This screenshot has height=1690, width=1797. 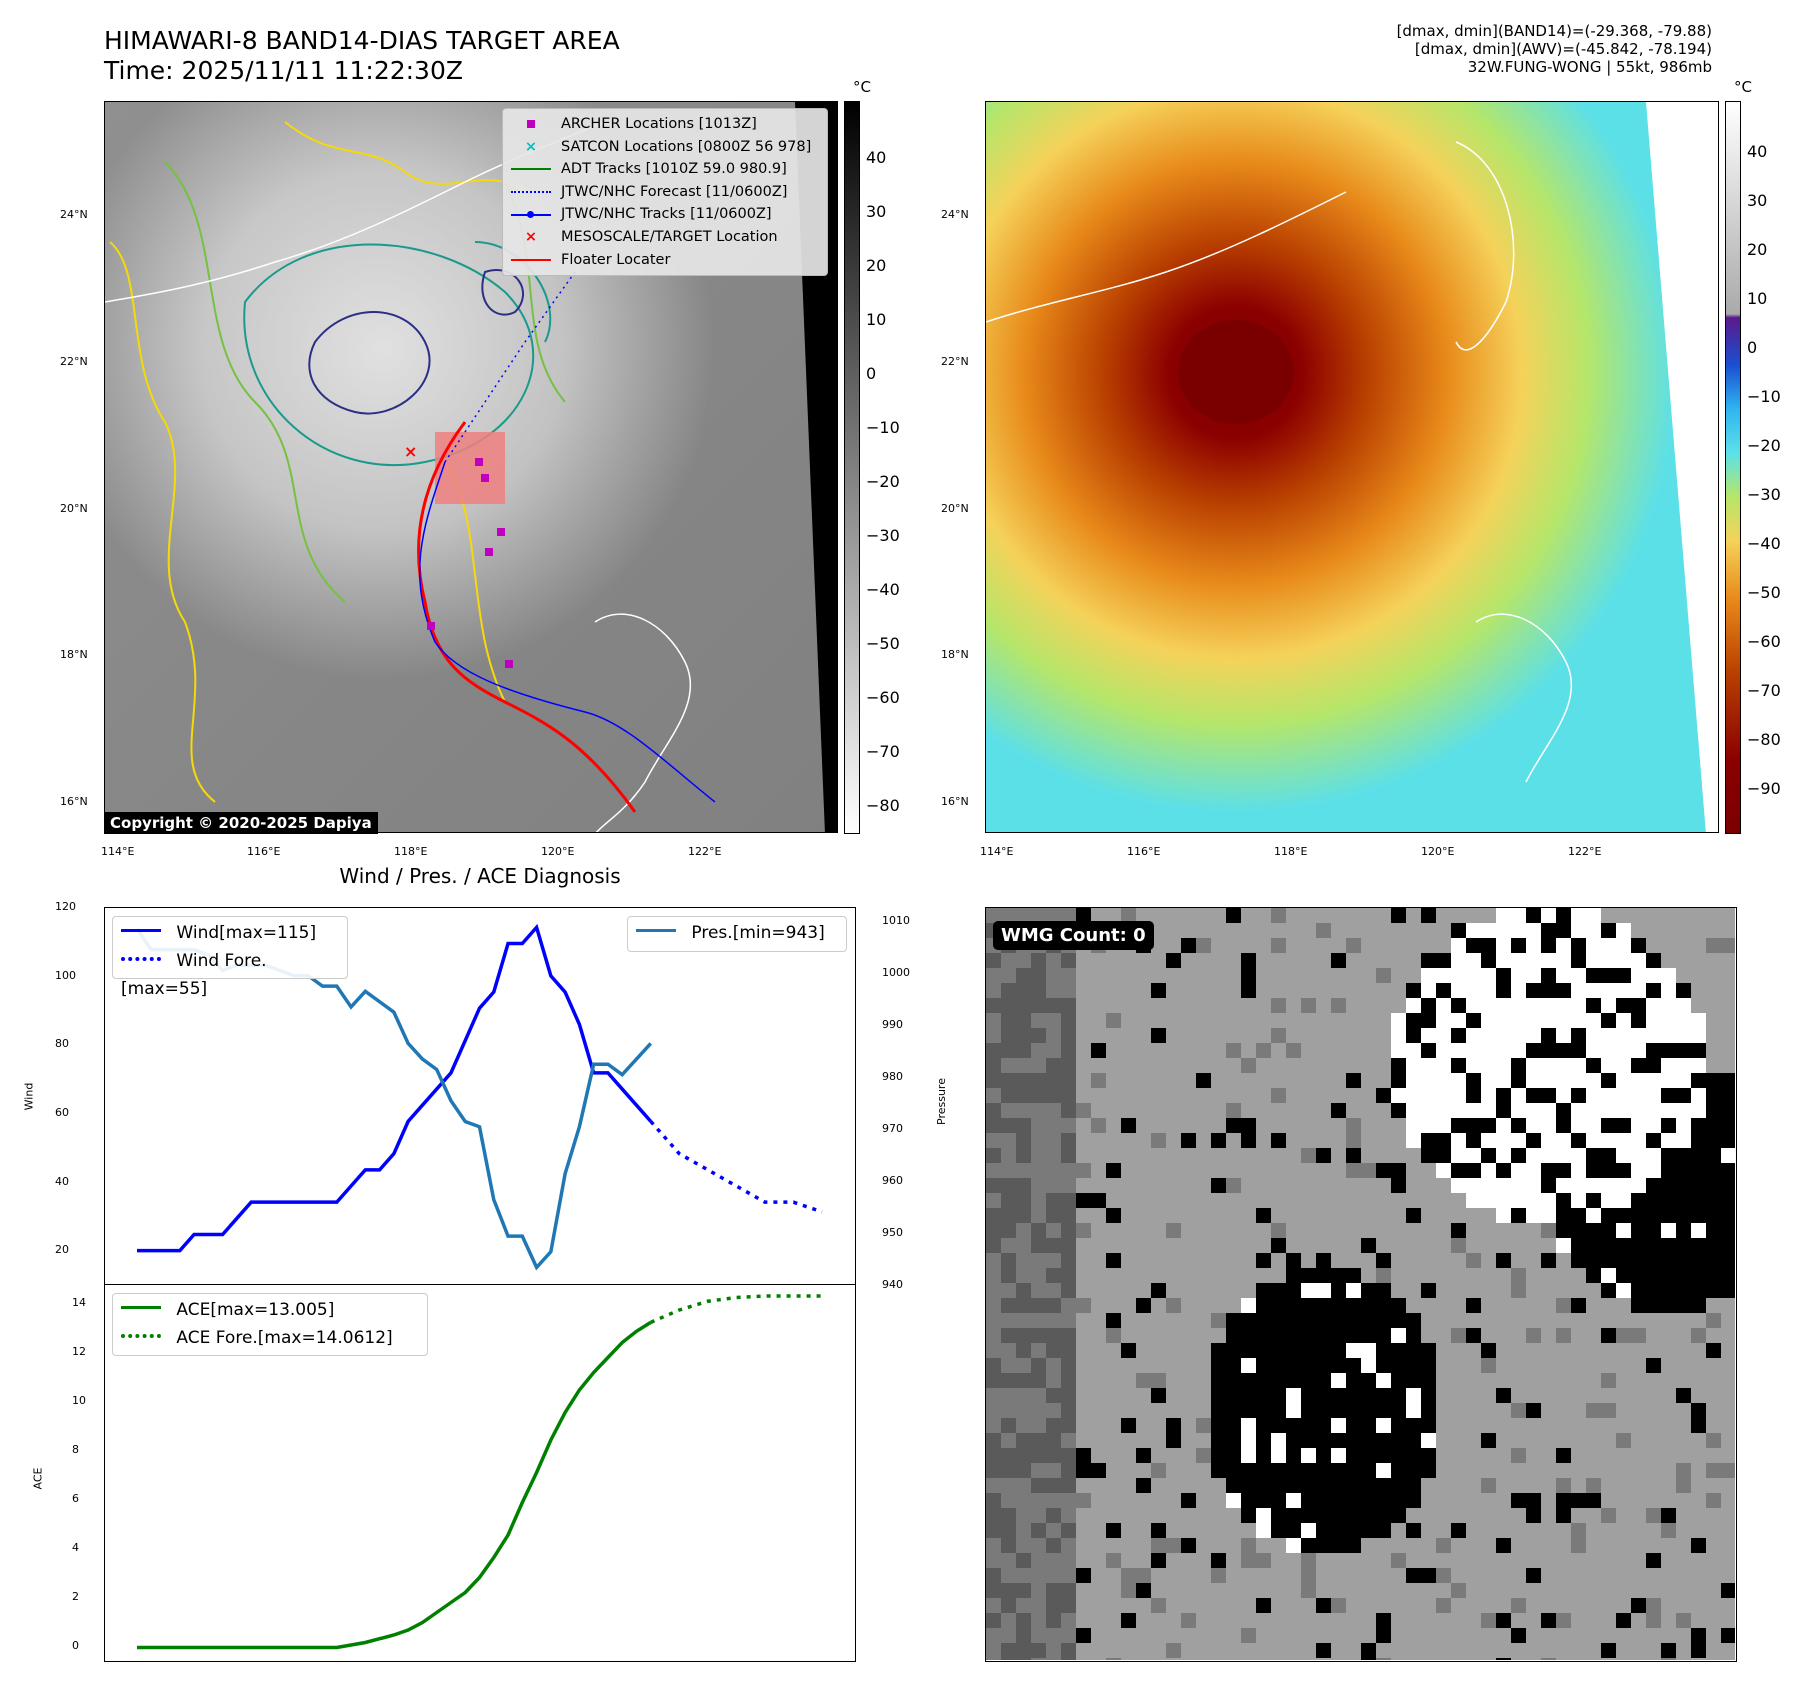 I want to click on line-icon, so click(x=141, y=930).